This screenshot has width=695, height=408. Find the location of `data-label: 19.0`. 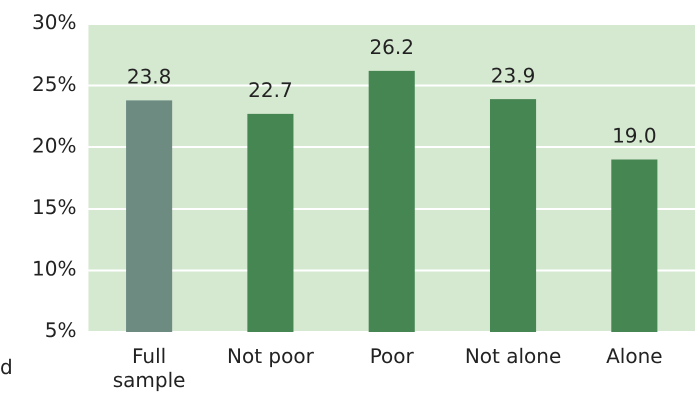

data-label: 19.0 is located at coordinates (634, 136).